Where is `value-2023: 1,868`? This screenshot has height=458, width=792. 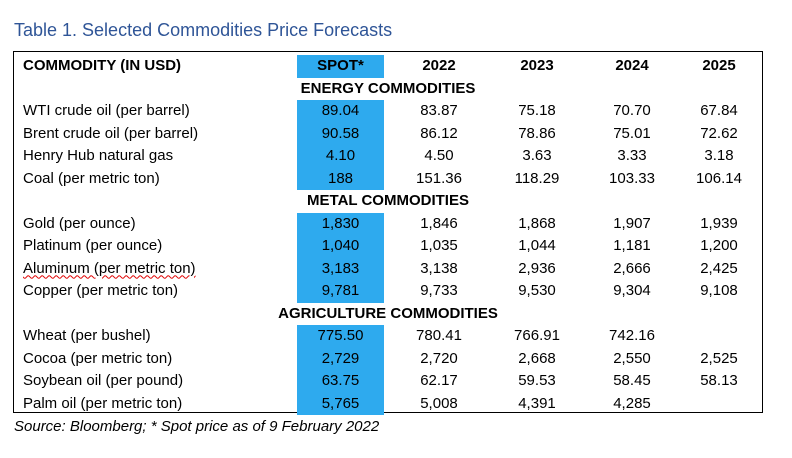 value-2023: 1,868 is located at coordinates (537, 223).